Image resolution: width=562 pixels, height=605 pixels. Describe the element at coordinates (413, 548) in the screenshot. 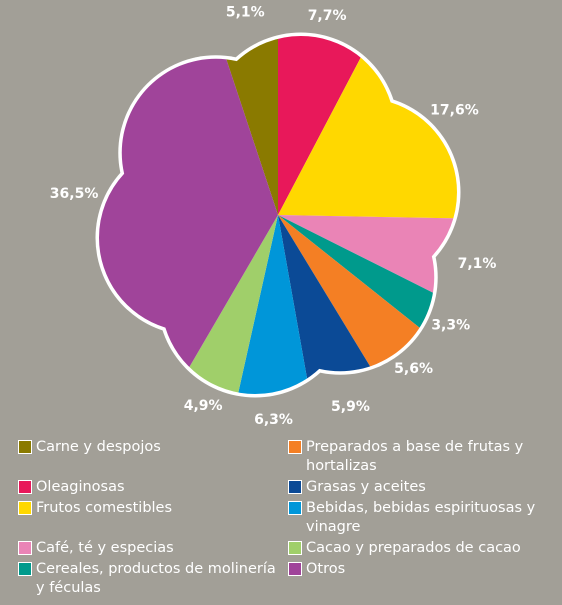

I see `legend-label: Cacao y preparados de cacao` at that location.